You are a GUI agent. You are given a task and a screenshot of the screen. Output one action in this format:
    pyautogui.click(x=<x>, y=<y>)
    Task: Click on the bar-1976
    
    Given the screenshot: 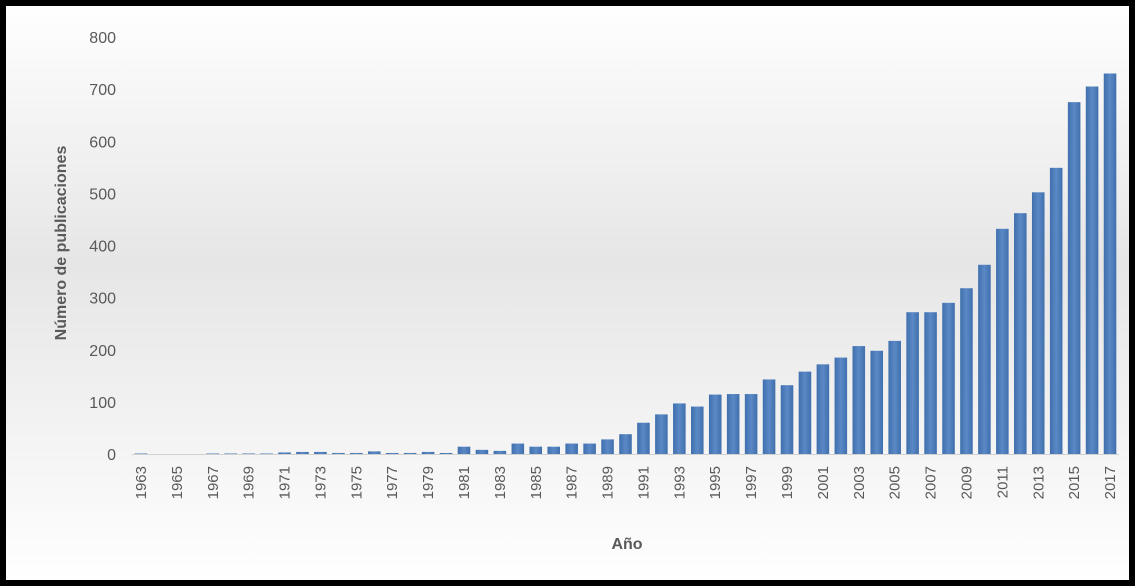 What is the action you would take?
    pyautogui.click(x=374, y=452)
    